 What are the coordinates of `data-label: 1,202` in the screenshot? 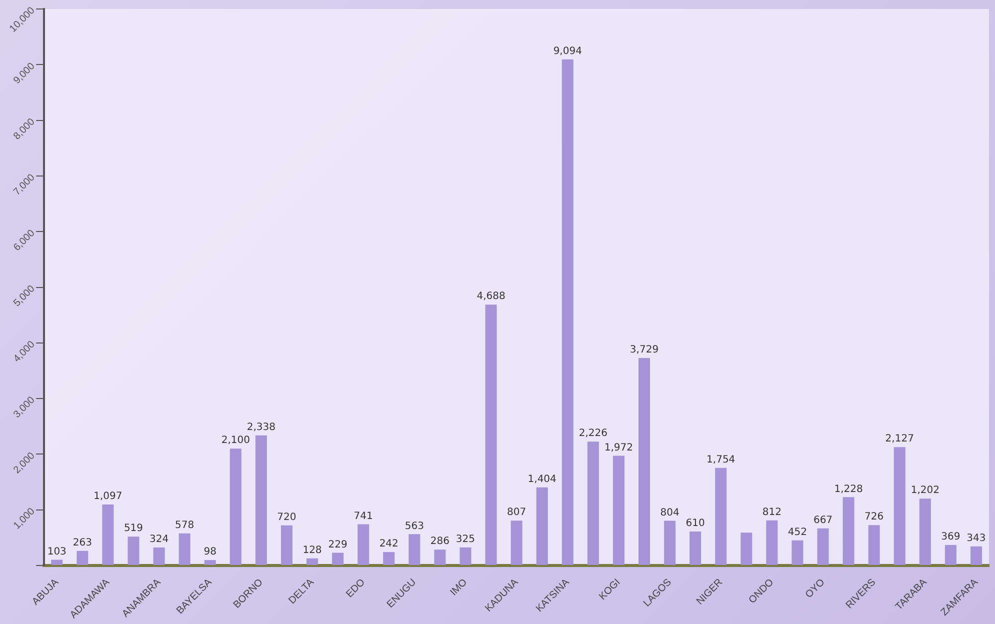 It's located at (925, 490).